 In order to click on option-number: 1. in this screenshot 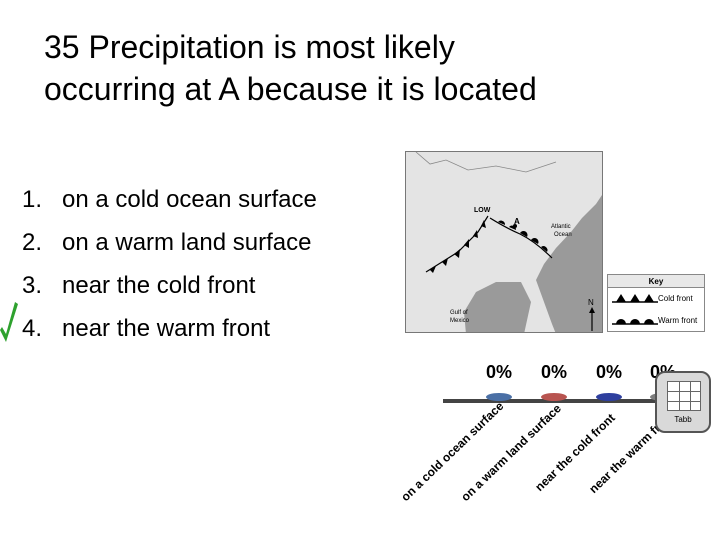, I will do `click(32, 199)`.